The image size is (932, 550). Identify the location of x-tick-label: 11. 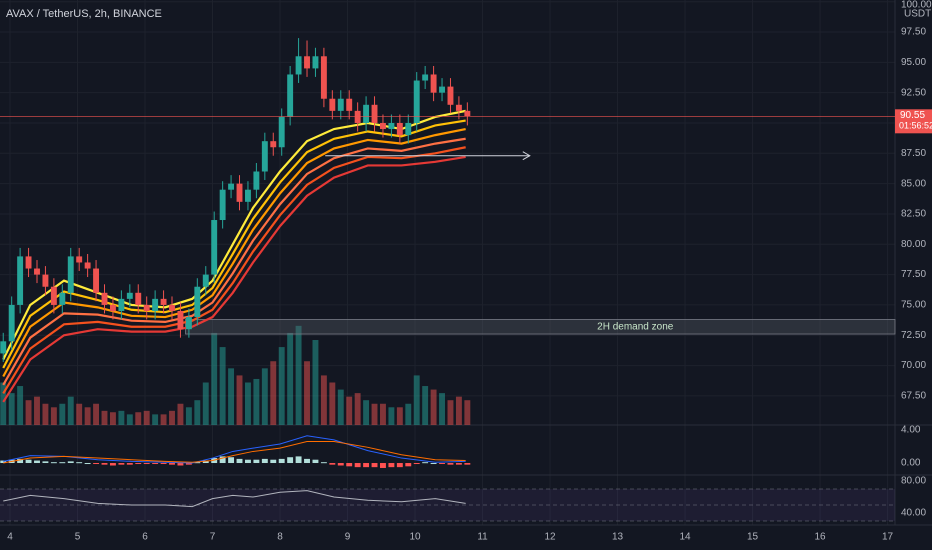
(482, 537).